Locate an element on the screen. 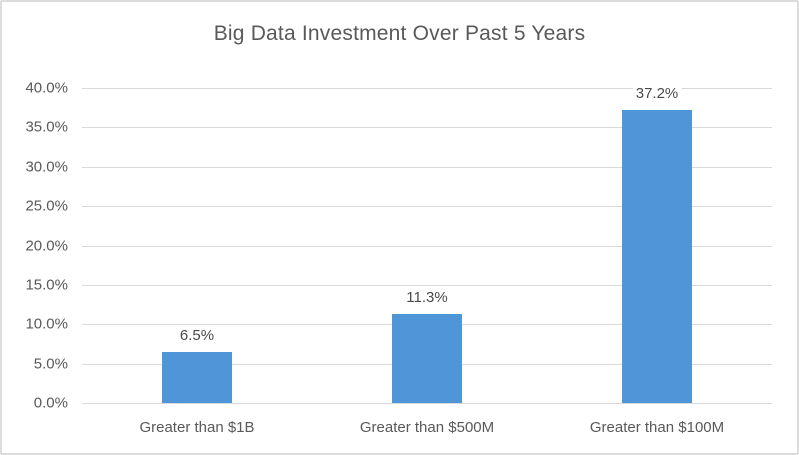  x-axis-category-label: Greater than $100M is located at coordinates (657, 427).